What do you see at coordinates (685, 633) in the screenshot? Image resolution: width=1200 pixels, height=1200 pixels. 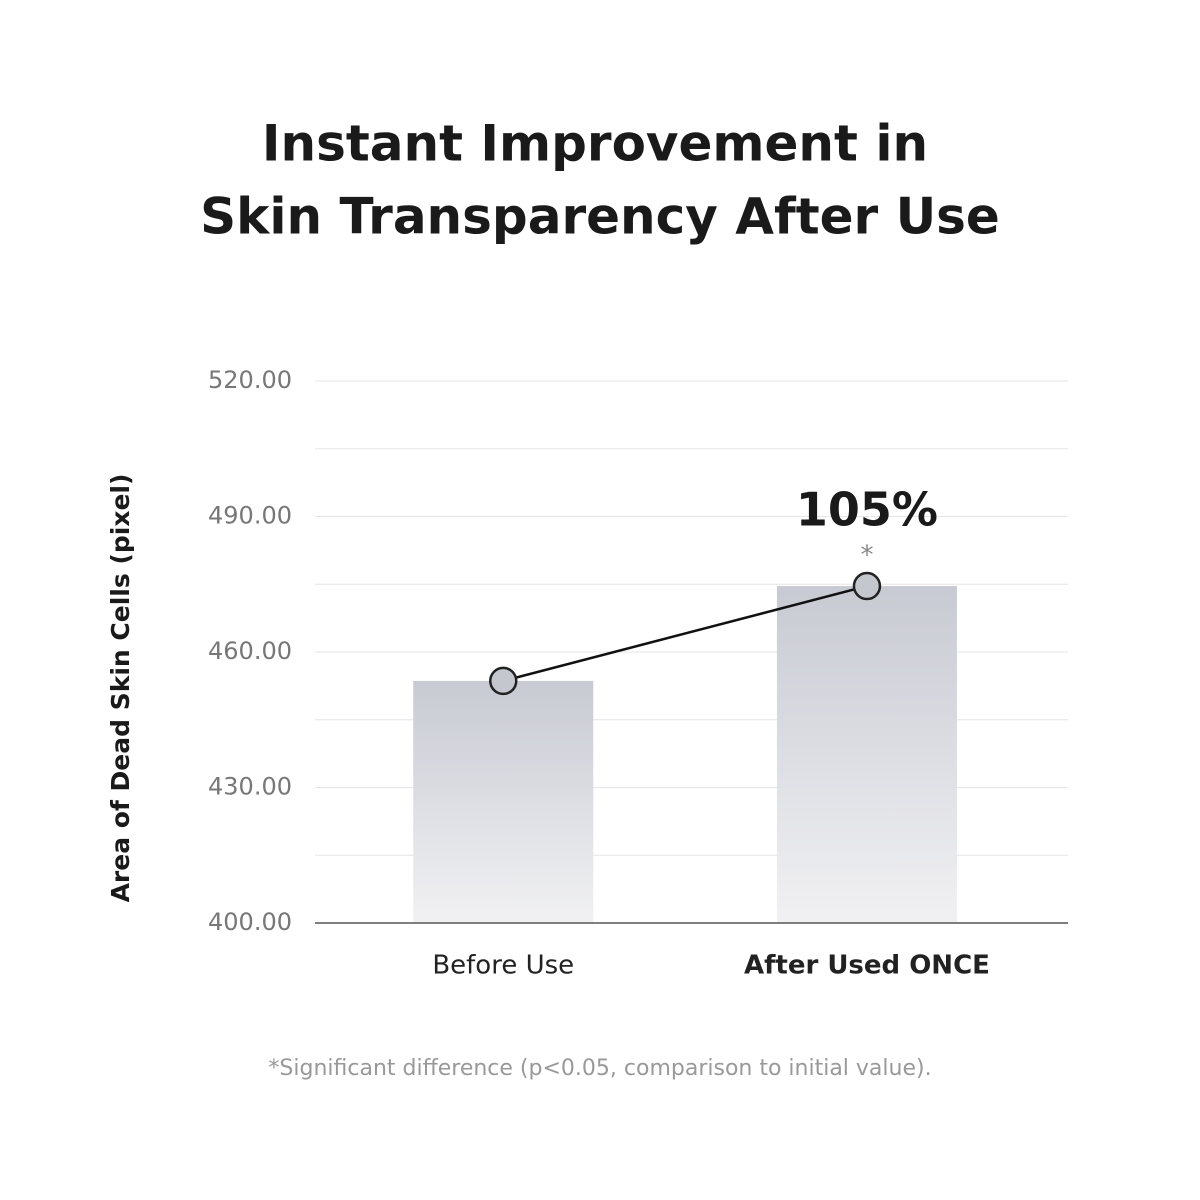 I see `line` at bounding box center [685, 633].